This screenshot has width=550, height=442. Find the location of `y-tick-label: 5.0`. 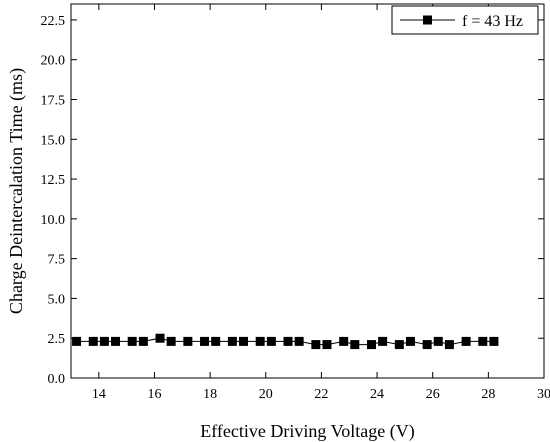

y-tick-label: 5.0 is located at coordinates (57, 299).